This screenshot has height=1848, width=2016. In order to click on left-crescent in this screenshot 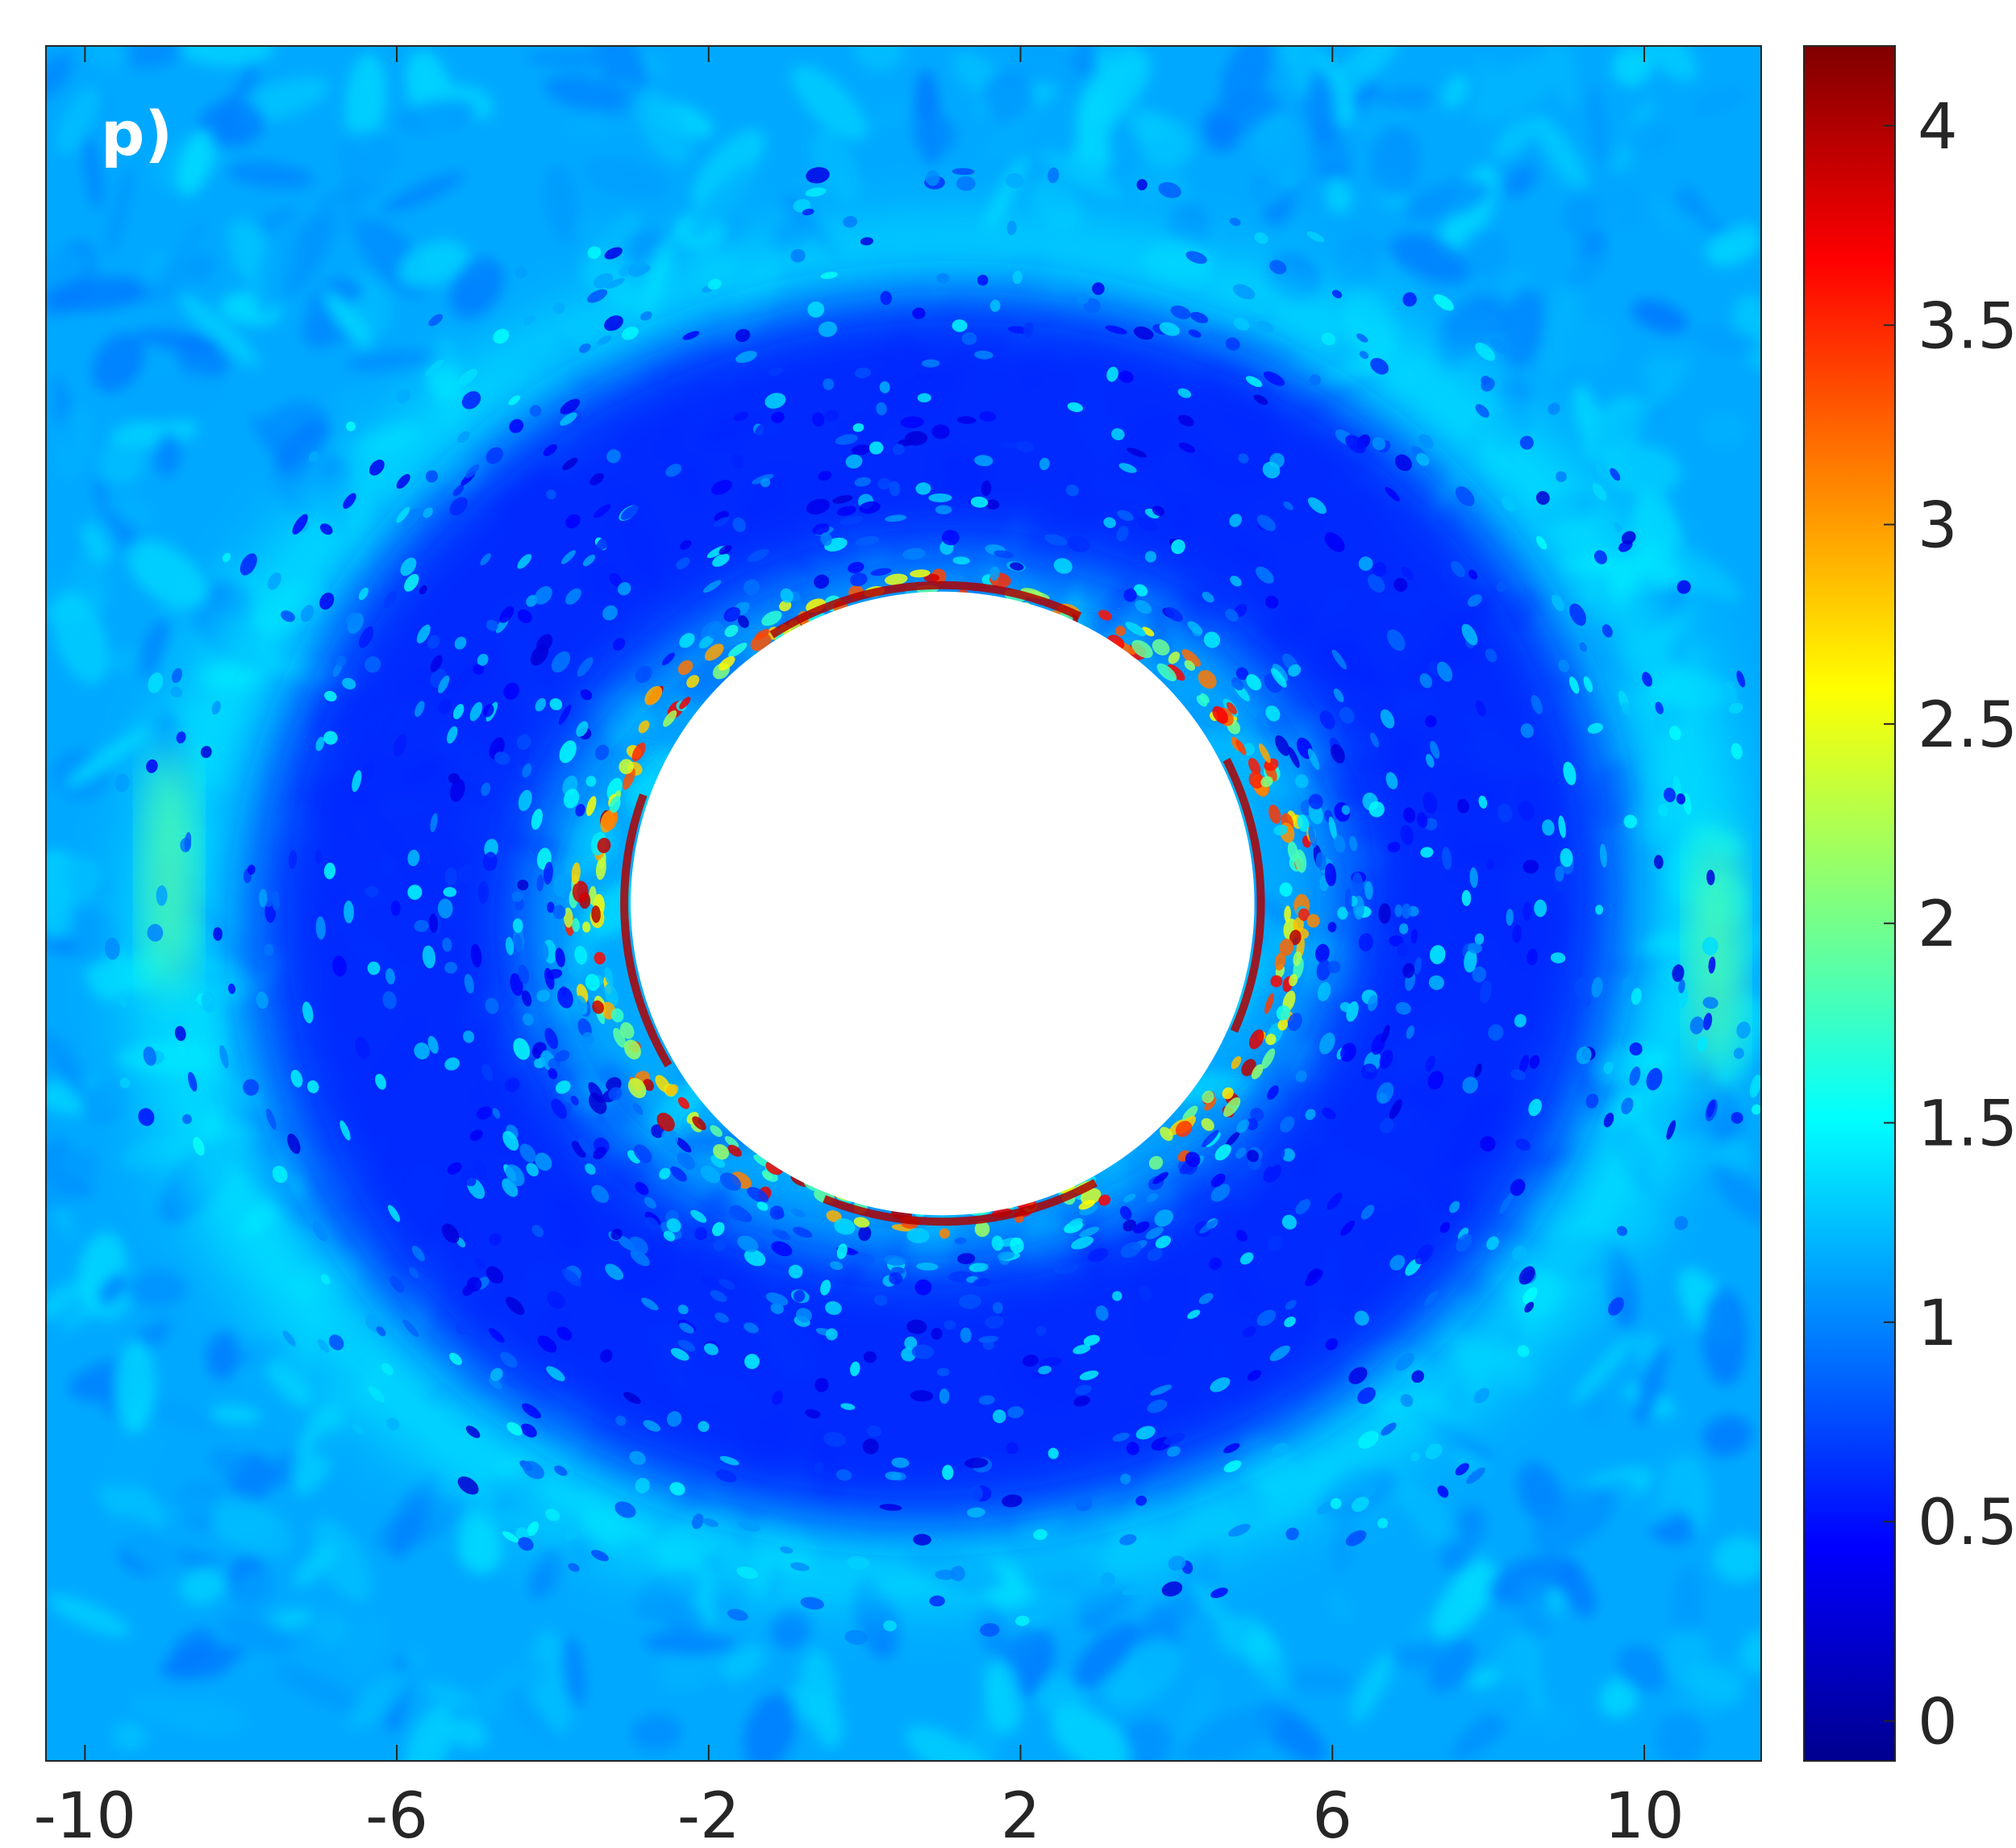, I will do `click(169, 872)`.